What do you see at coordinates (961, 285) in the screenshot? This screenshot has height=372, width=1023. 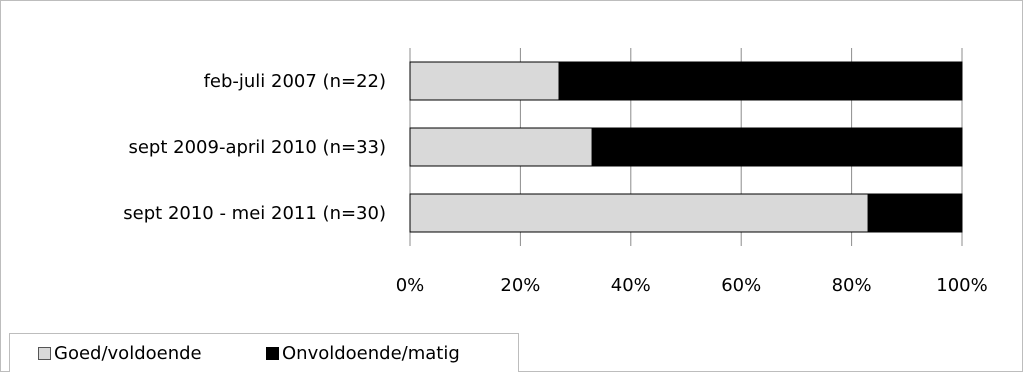 I see `x-tick-label-5: 100%` at bounding box center [961, 285].